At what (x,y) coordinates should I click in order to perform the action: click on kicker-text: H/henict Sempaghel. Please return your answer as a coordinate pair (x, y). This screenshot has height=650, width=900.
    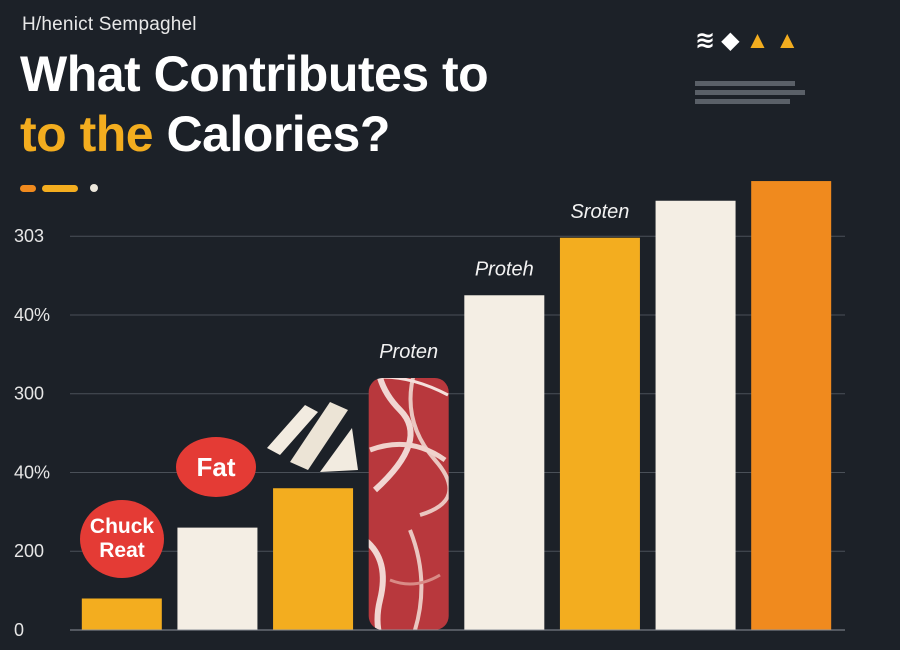
    Looking at the image, I should click on (109, 24).